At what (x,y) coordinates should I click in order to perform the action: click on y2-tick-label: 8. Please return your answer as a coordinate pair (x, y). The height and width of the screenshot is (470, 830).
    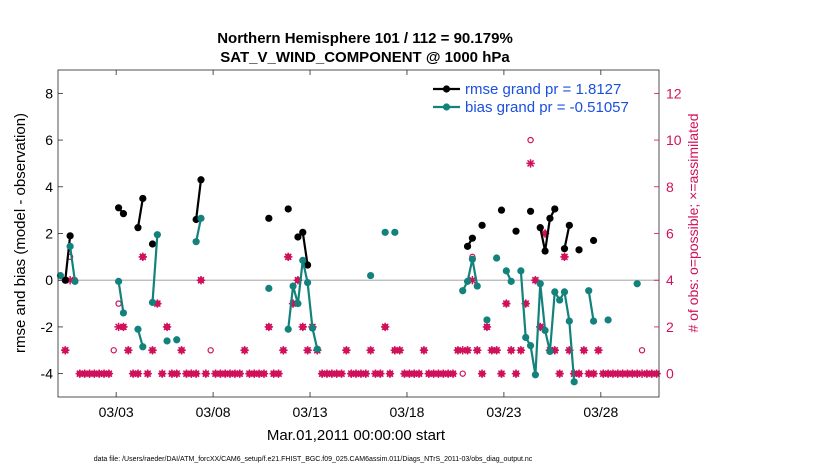
    Looking at the image, I should click on (670, 187).